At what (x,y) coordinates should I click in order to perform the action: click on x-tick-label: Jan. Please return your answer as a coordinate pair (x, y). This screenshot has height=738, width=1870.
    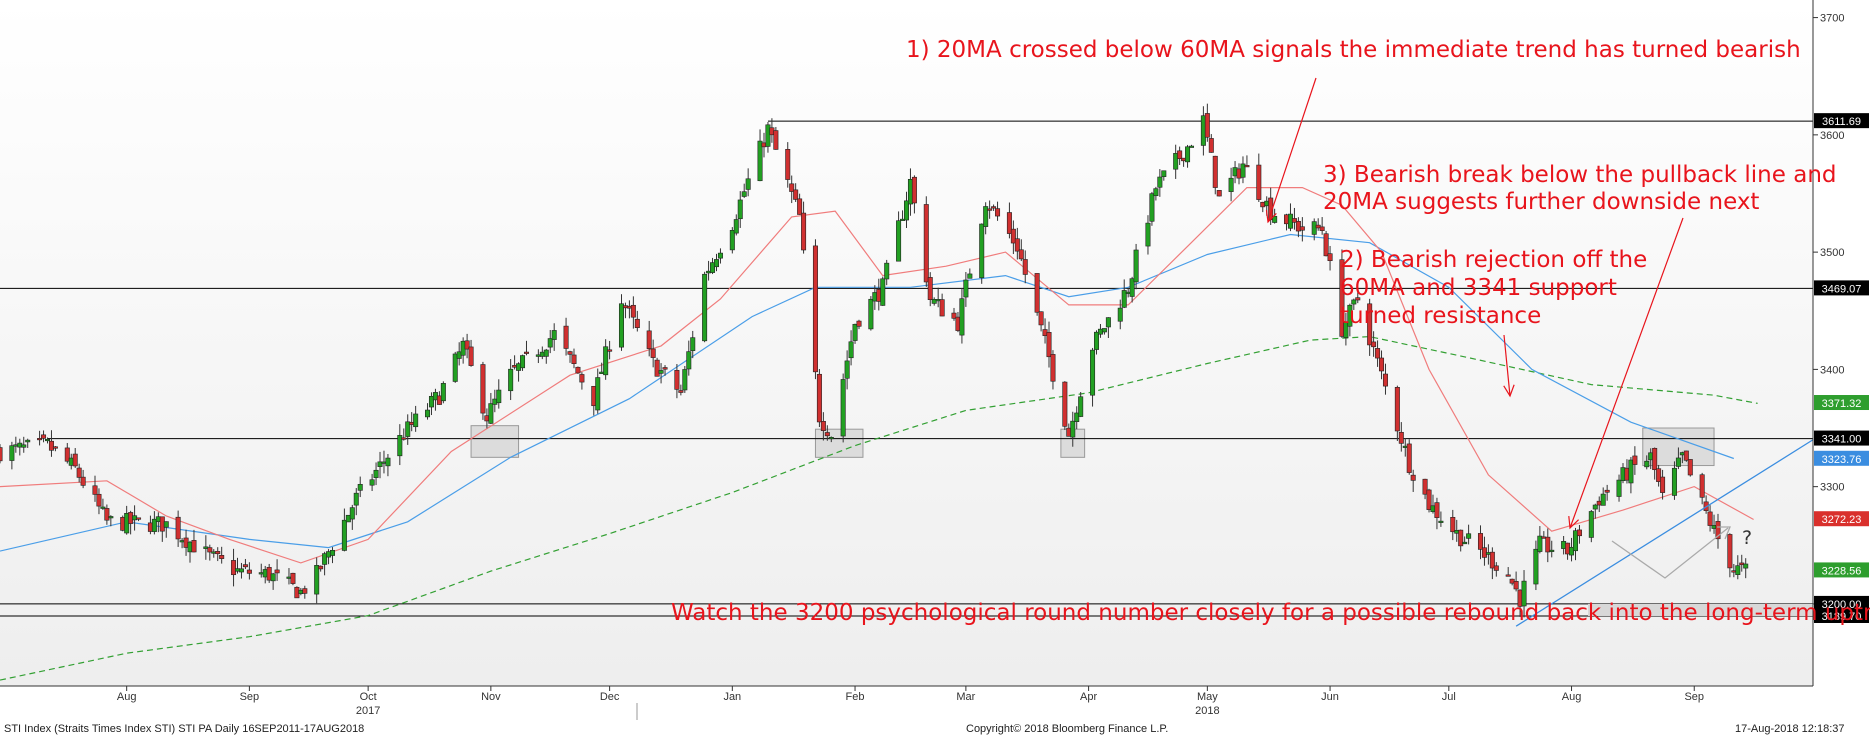
    Looking at the image, I should click on (732, 697).